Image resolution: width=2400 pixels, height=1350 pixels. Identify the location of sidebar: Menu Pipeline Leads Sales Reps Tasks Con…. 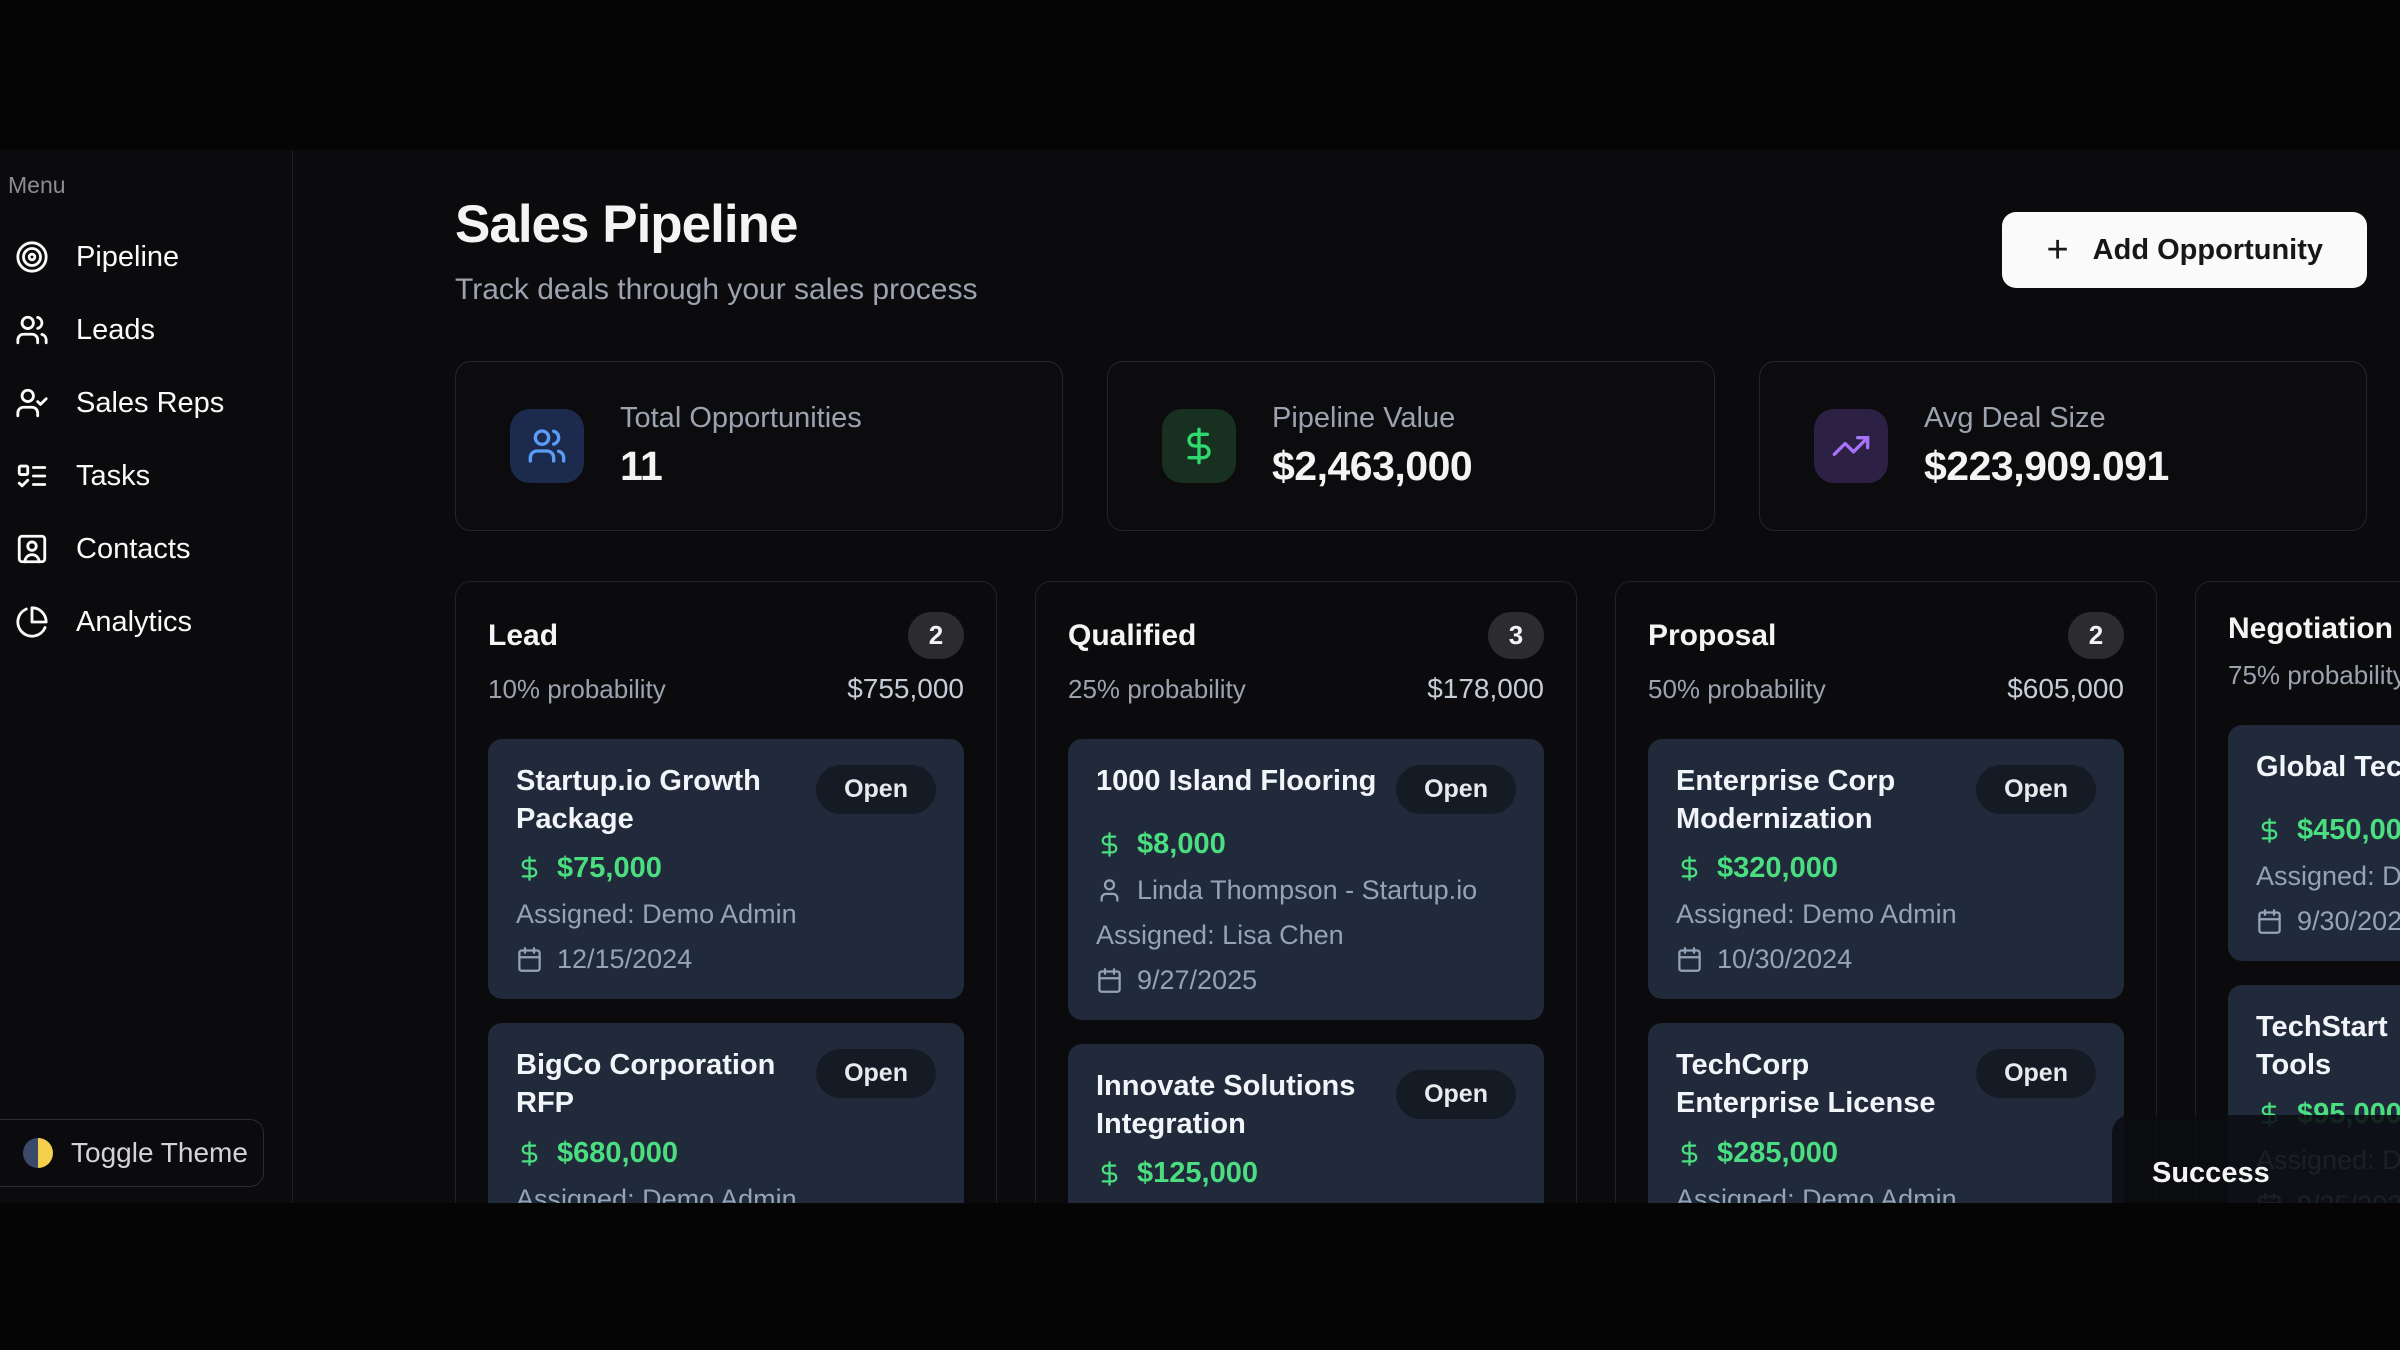
(146, 676).